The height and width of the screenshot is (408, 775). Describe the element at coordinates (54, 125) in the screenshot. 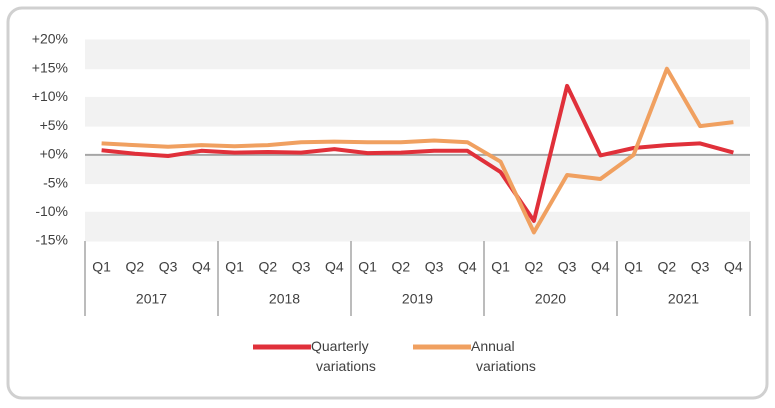

I see `y-tick-label: +5%` at that location.